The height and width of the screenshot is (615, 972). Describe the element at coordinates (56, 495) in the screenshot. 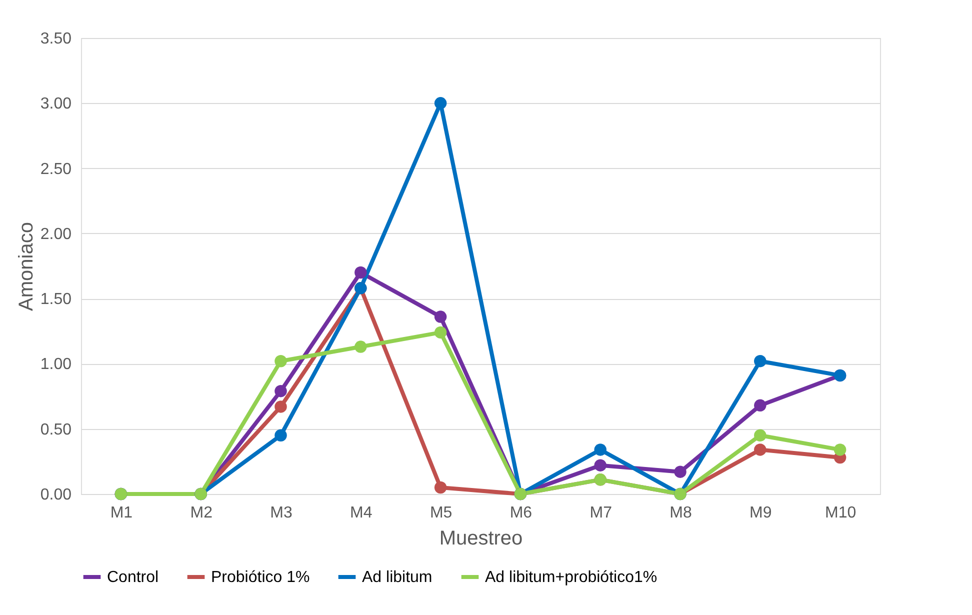

I see `y-tick-label: 0.00` at that location.